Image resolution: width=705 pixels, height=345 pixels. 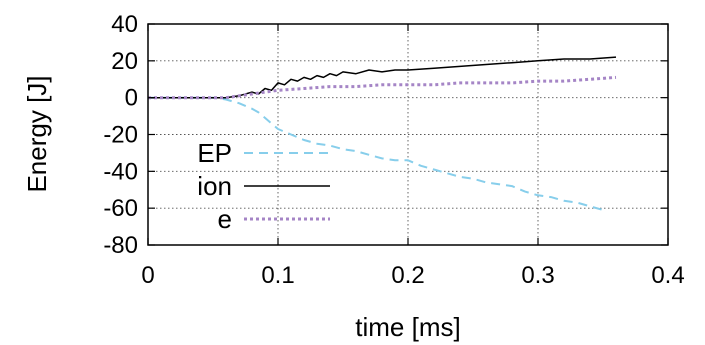 What do you see at coordinates (277, 275) in the screenshot?
I see `x-tick-label: 0.1` at bounding box center [277, 275].